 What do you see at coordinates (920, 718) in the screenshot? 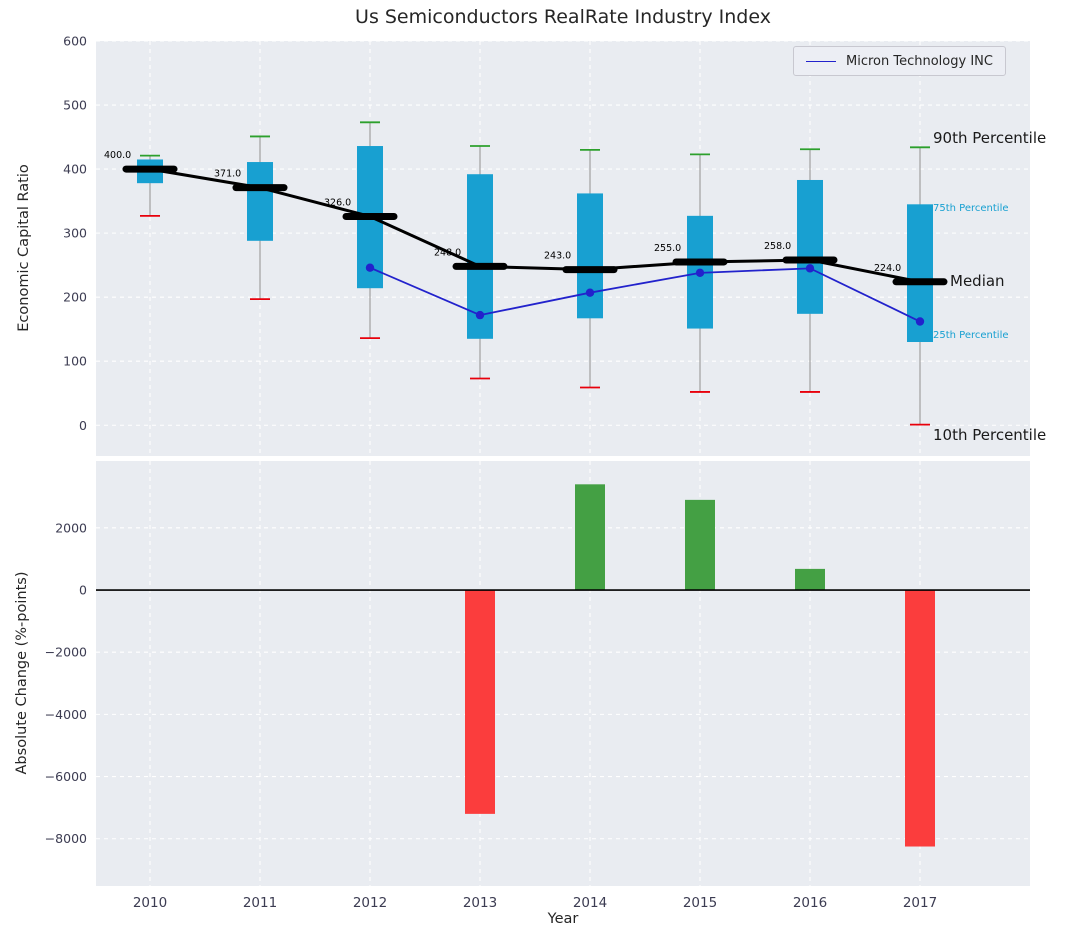
I see `change-bar-2017` at bounding box center [920, 718].